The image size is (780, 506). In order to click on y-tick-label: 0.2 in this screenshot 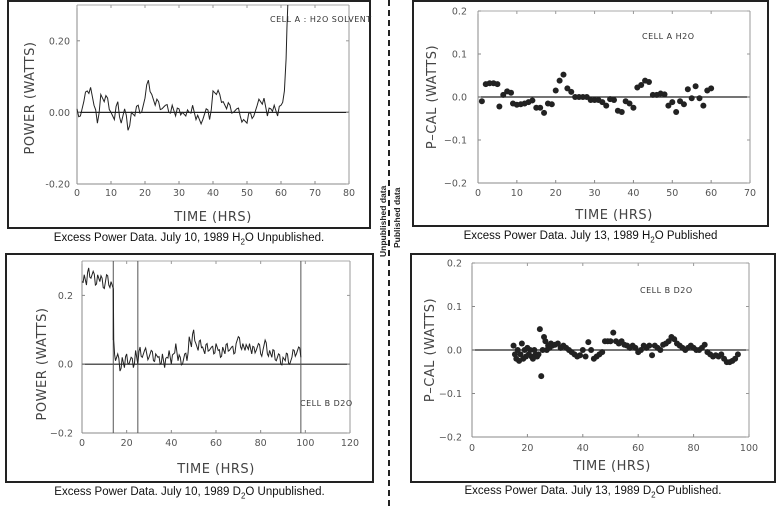, I will do `click(454, 264)`.